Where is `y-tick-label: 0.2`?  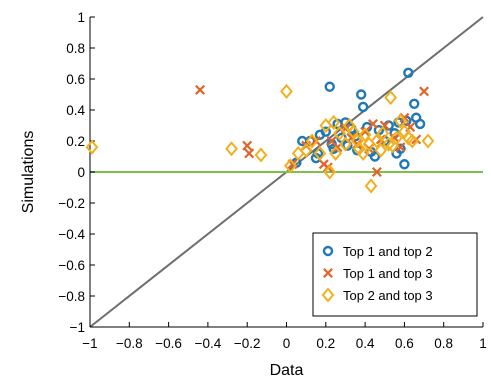 y-tick-label: 0.2 is located at coordinates (75, 141).